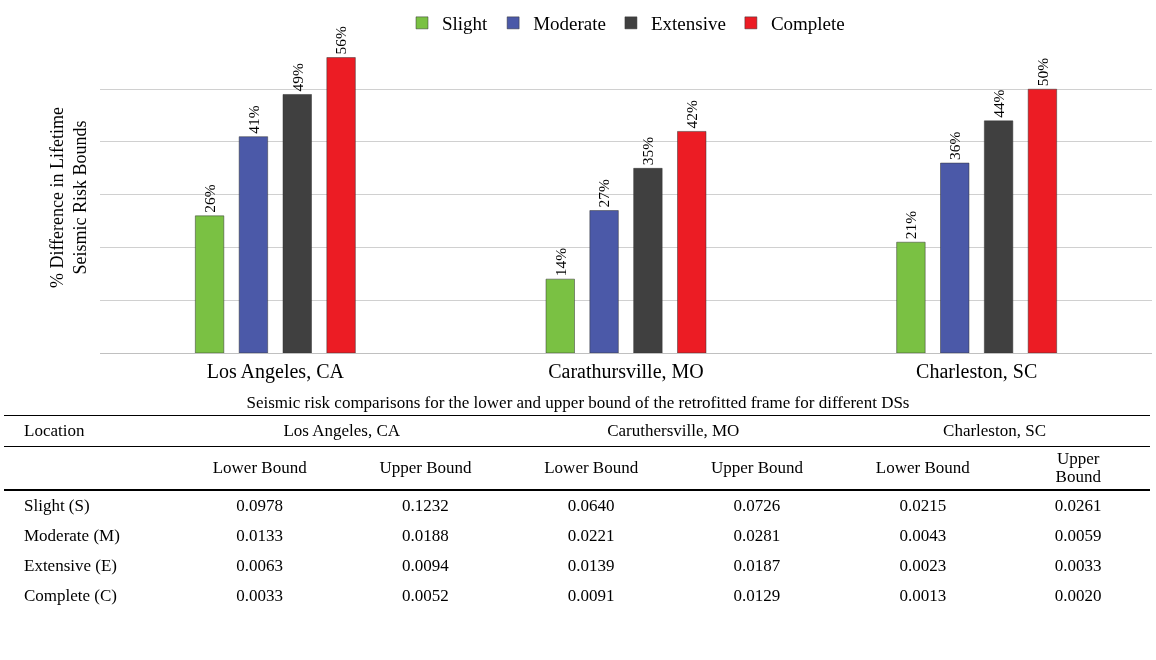  What do you see at coordinates (604, 193) in the screenshot?
I see `data-label: 27%` at bounding box center [604, 193].